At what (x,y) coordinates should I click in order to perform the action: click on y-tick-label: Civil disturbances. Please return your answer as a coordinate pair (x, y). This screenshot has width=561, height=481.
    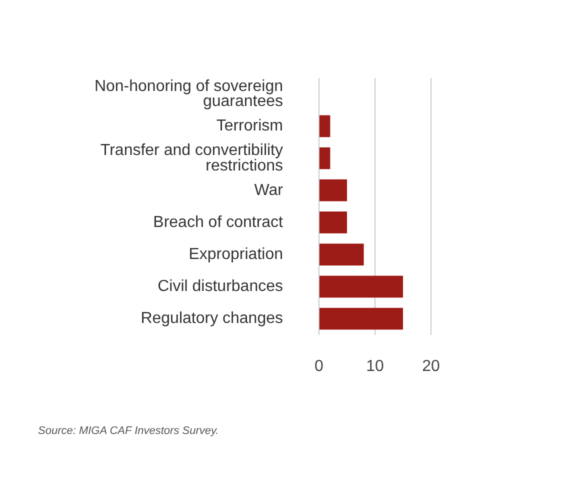
    Looking at the image, I should click on (220, 287).